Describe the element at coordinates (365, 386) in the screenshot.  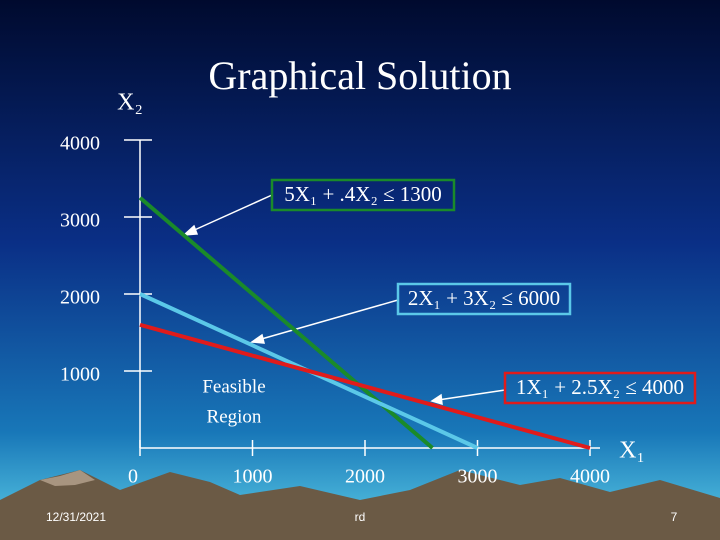
I see `constraint-line` at that location.